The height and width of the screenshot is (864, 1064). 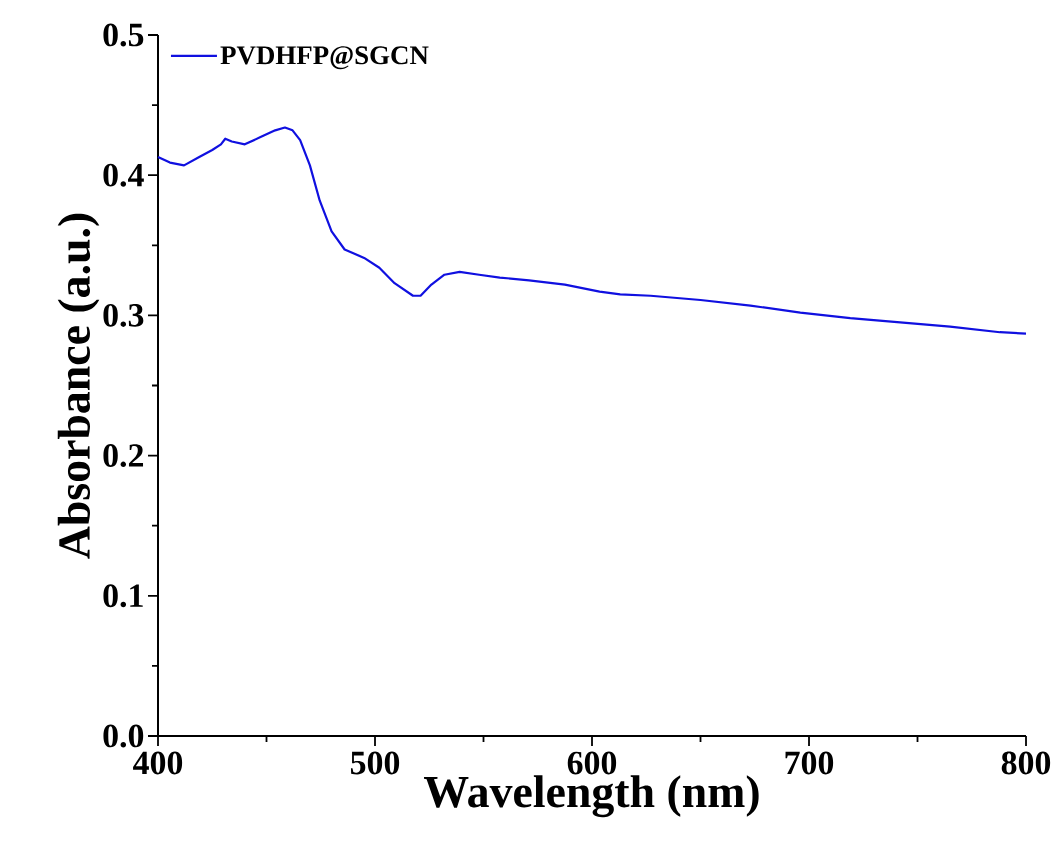 I want to click on y-tick-label: 0.3, so click(x=123, y=315).